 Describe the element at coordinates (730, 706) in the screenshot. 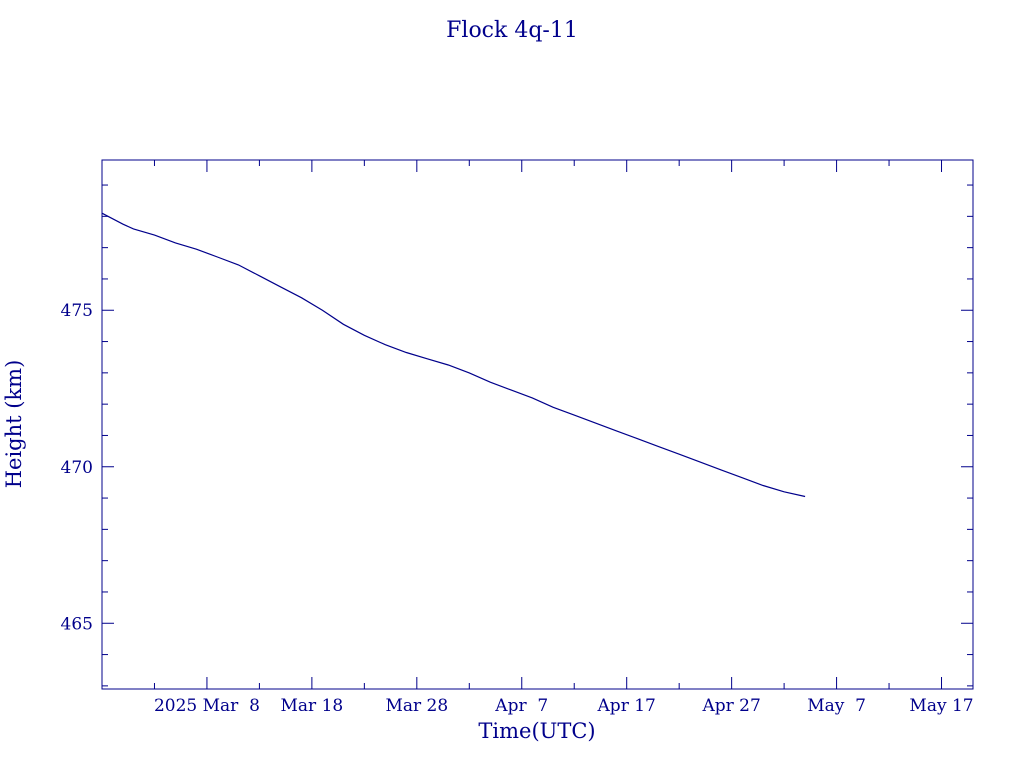

I see `x-tick-label: Apr 27` at that location.